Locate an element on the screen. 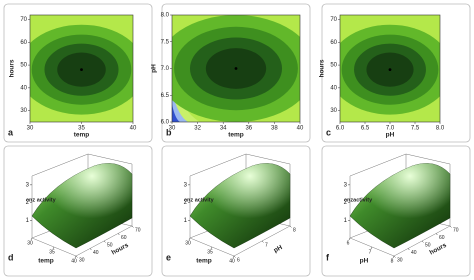 This screenshot has width=474, height=280. y-tick-label: 7.0 is located at coordinates (165, 69).